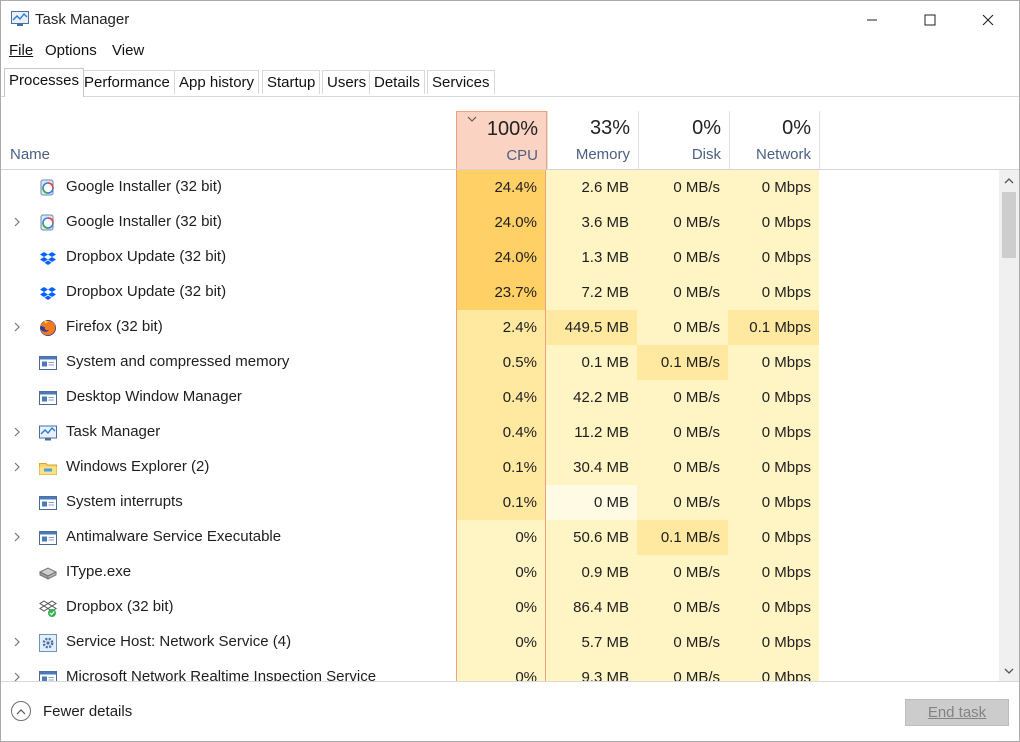 The width and height of the screenshot is (1020, 742). What do you see at coordinates (706, 154) in the screenshot?
I see `disk-column-label: Disk` at bounding box center [706, 154].